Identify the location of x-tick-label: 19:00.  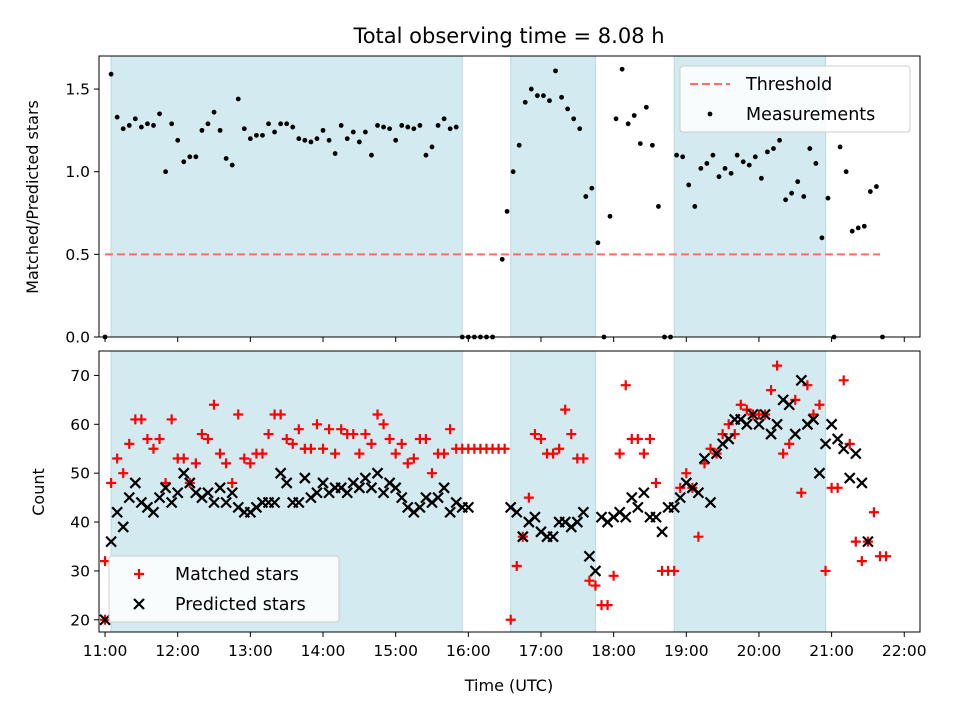
(686, 651).